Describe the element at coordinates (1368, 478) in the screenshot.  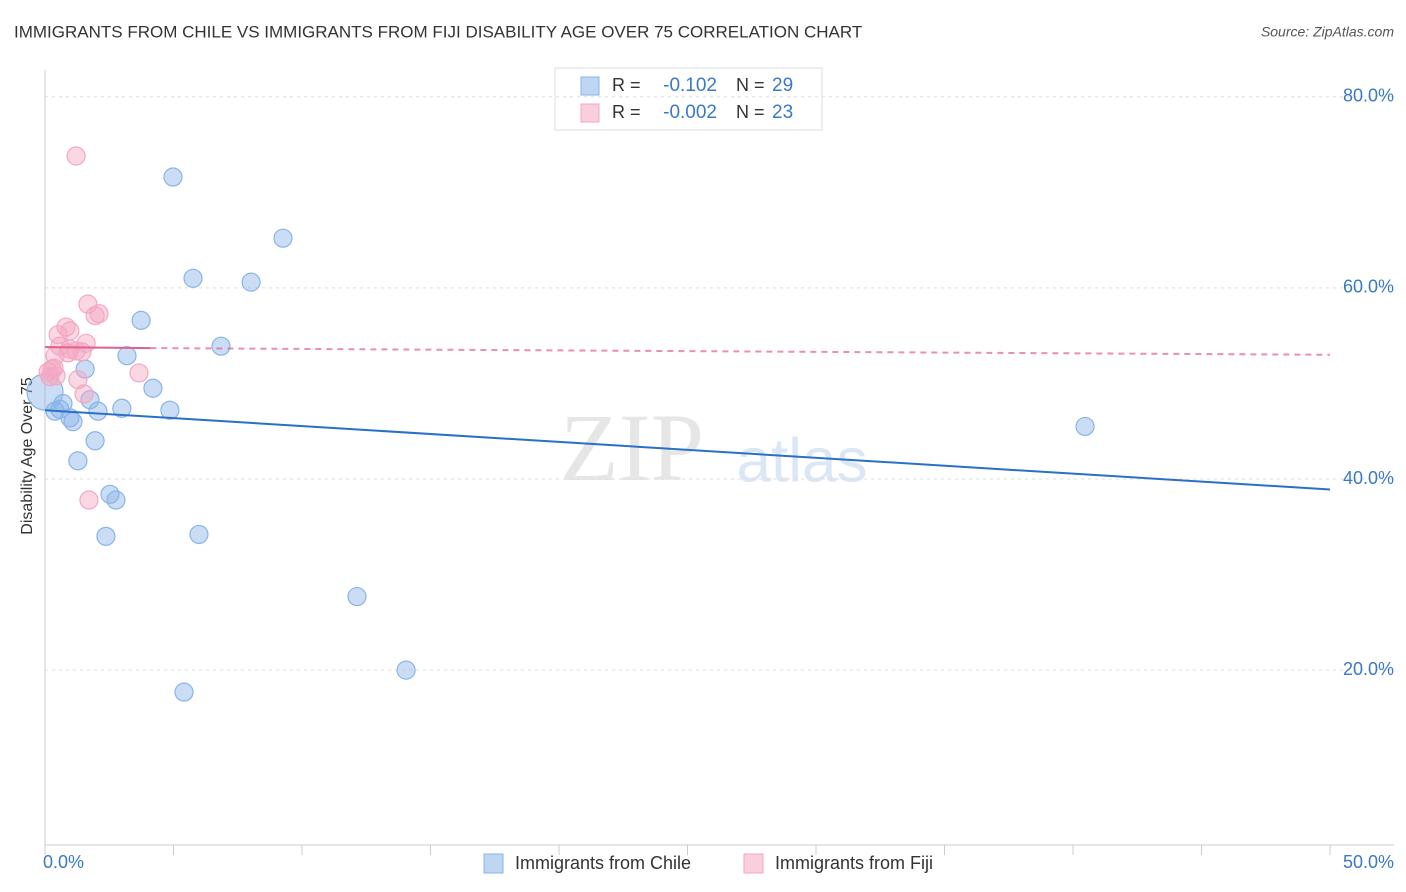
I see `y-tick-label: 40.0%` at that location.